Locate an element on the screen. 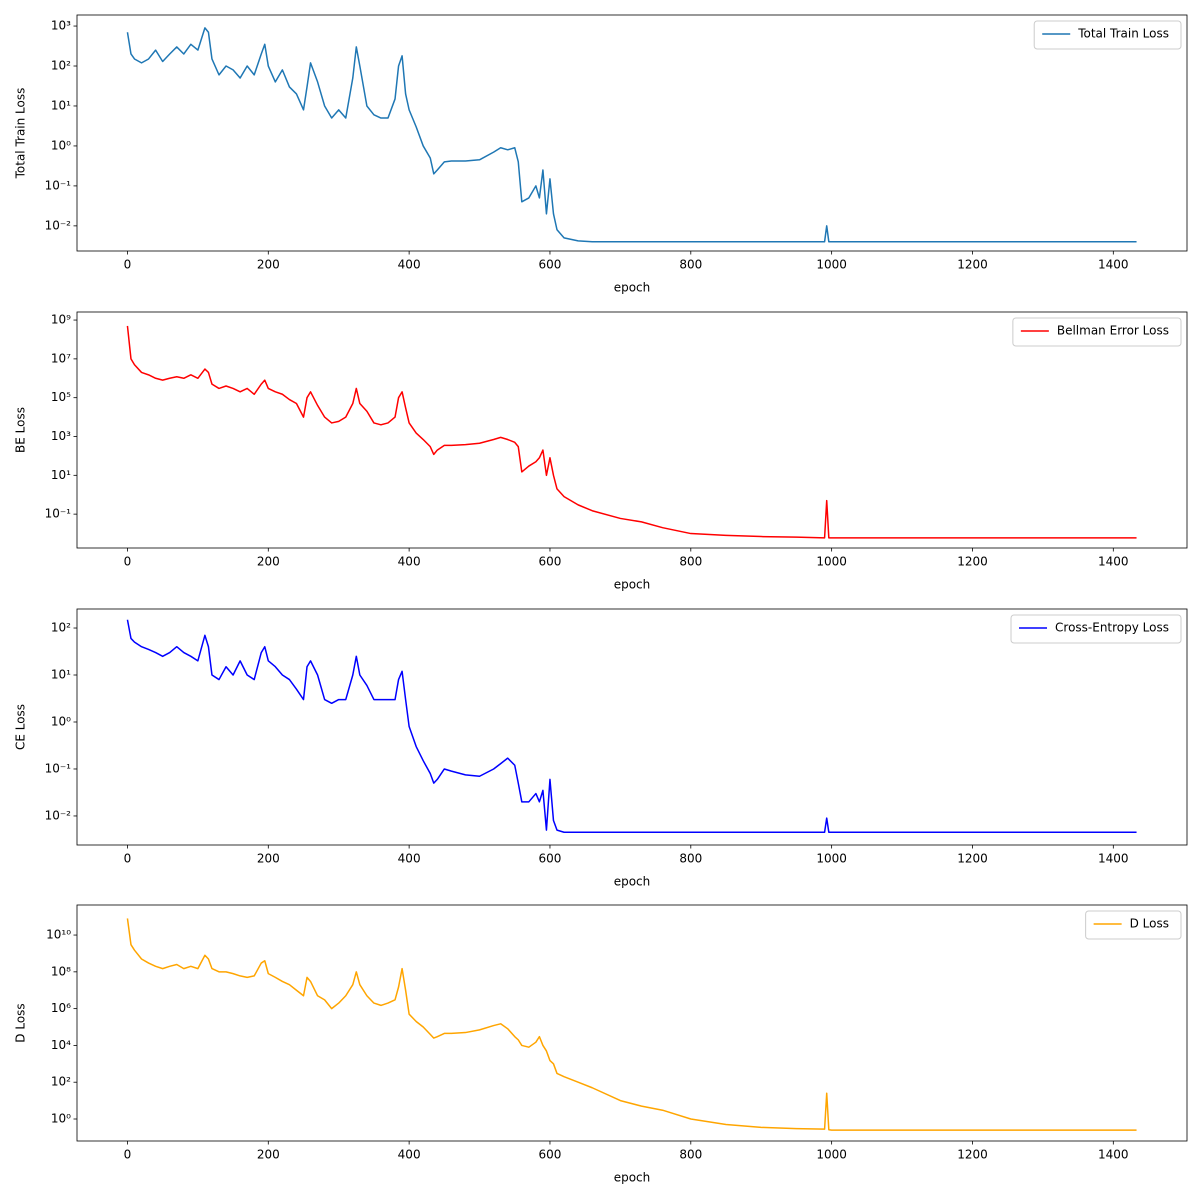 Image resolution: width=1200 pixels, height=1200 pixels. y-tick-label: 10⁷ is located at coordinates (61, 358).